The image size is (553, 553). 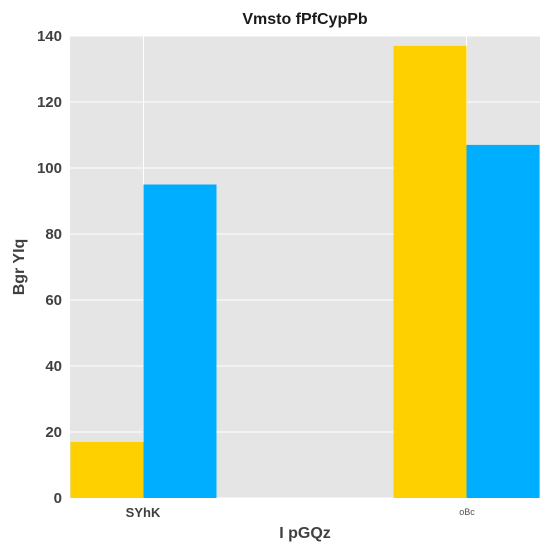 What do you see at coordinates (305, 533) in the screenshot?
I see `x-axis-label: I pGQz` at bounding box center [305, 533].